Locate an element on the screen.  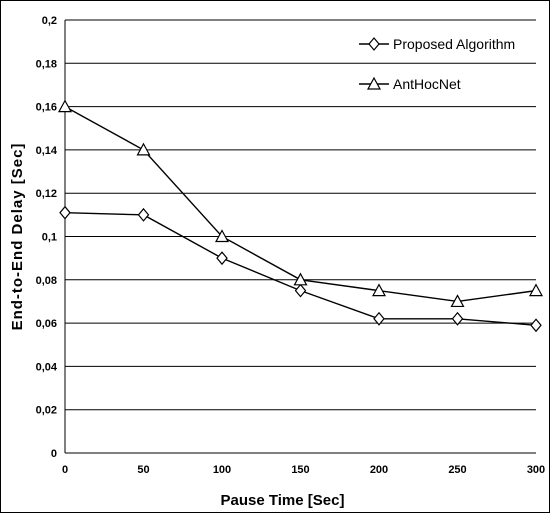
y-tick-label: 0,1 is located at coordinates (49, 238).